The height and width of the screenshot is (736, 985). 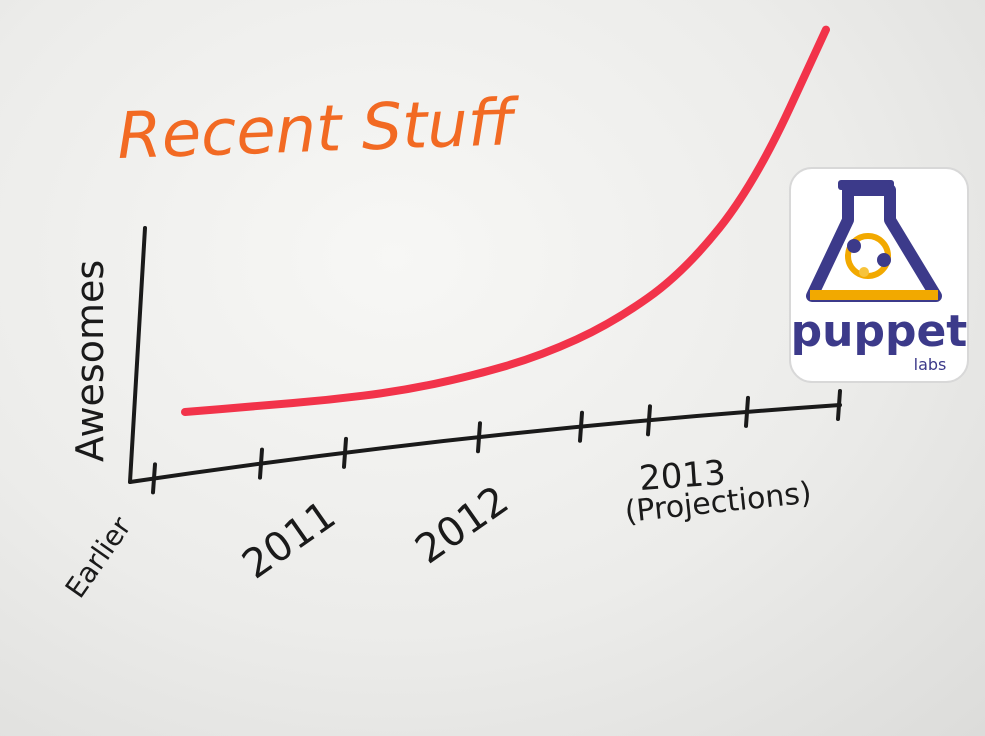 I want to click on x-ticks, so click(x=496, y=442).